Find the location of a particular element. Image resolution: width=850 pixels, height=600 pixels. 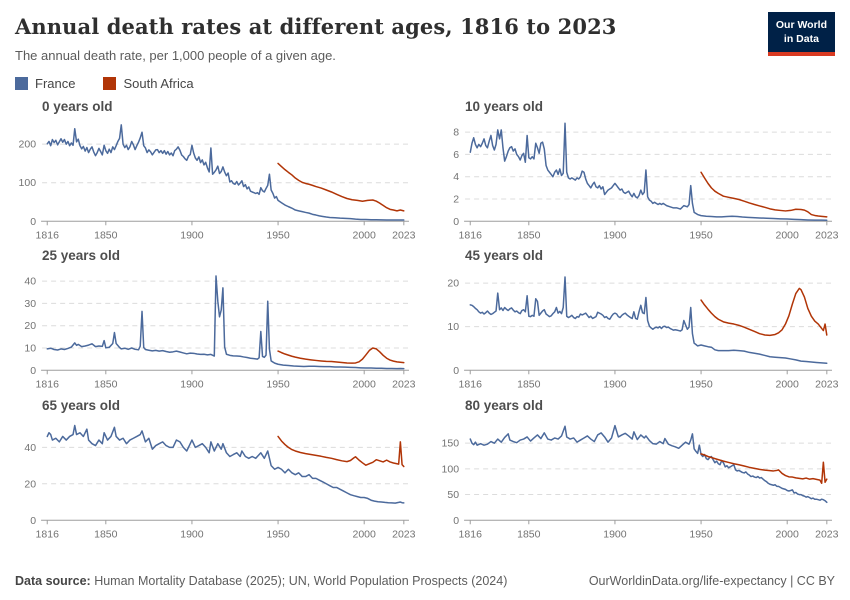

line-chart-45-years: 0 10 20 1816 1850 1900 1950 2000 2023 is located at coordinates (643, 333).